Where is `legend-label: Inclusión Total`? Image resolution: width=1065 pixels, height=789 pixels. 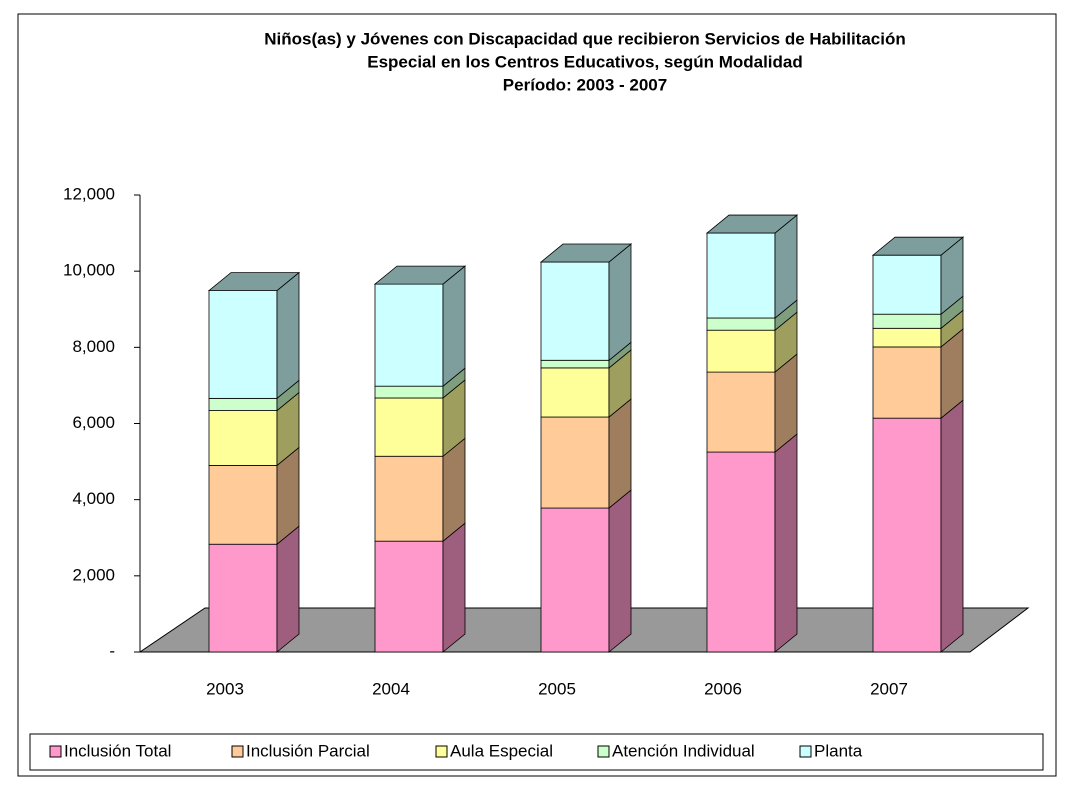 legend-label: Inclusión Total is located at coordinates (117, 750).